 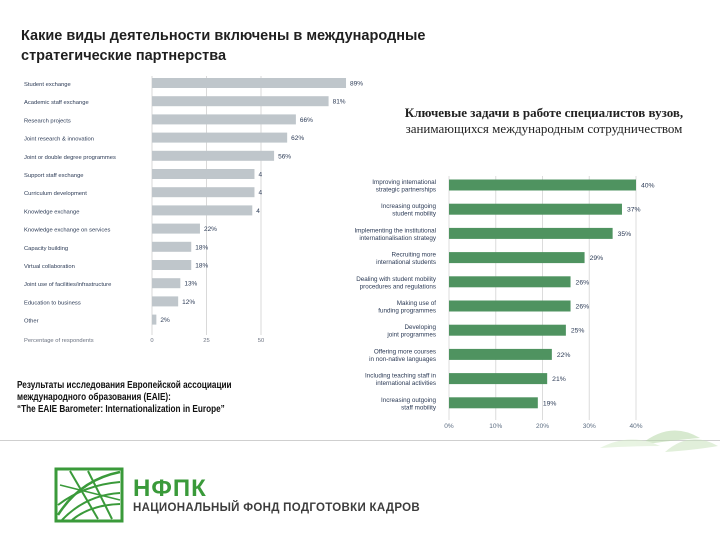 What do you see at coordinates (51, 212) in the screenshot?
I see `left-category-label: Knowledge exchange` at bounding box center [51, 212].